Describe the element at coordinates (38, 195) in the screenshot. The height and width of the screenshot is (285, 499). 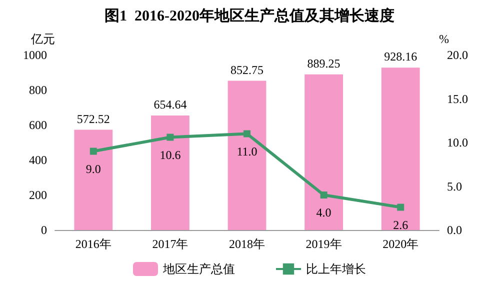
I see `y-tick-label: 200` at that location.